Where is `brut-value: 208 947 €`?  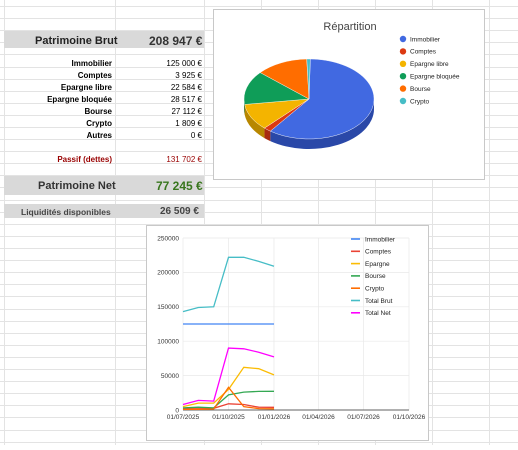
brut-value: 208 947 € is located at coordinates (176, 41).